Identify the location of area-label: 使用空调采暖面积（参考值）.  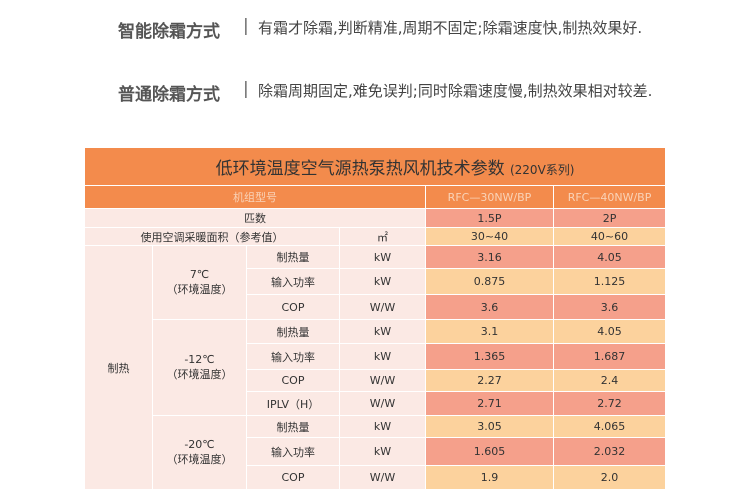
(212, 236).